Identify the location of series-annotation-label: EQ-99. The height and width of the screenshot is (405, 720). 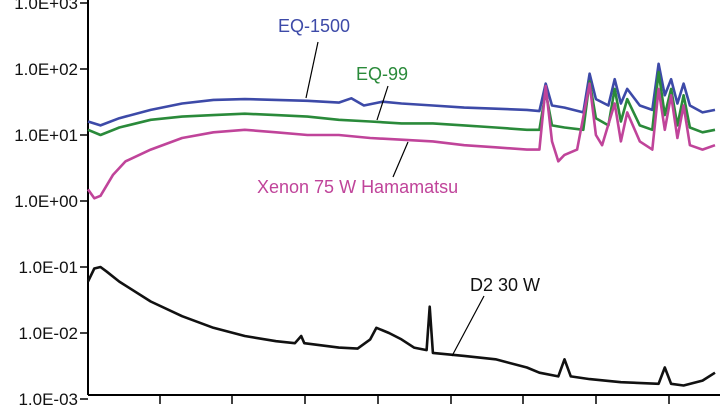
(382, 74).